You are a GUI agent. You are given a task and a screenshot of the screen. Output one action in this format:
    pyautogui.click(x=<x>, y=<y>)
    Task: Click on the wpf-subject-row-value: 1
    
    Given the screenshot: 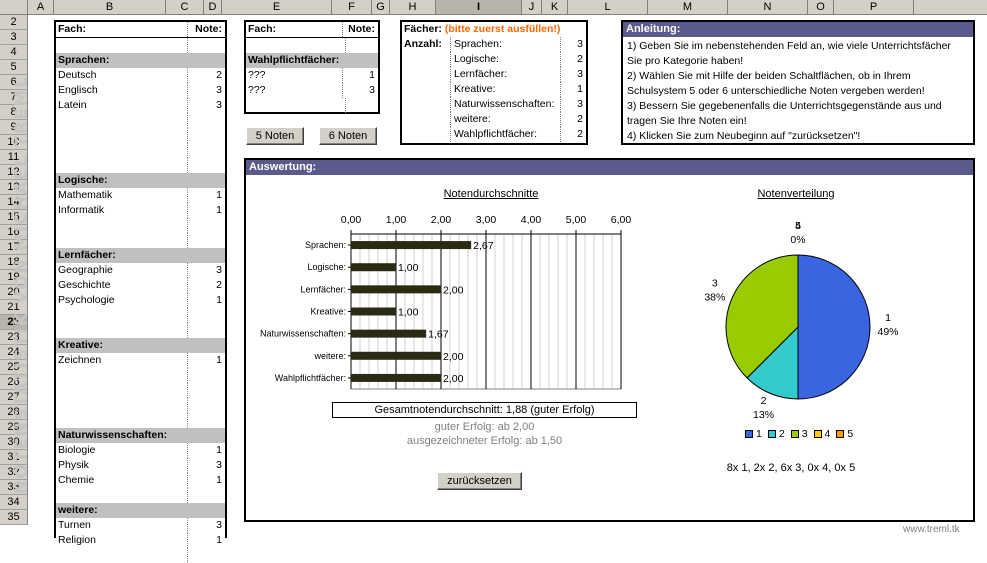 What is the action you would take?
    pyautogui.click(x=360, y=75)
    